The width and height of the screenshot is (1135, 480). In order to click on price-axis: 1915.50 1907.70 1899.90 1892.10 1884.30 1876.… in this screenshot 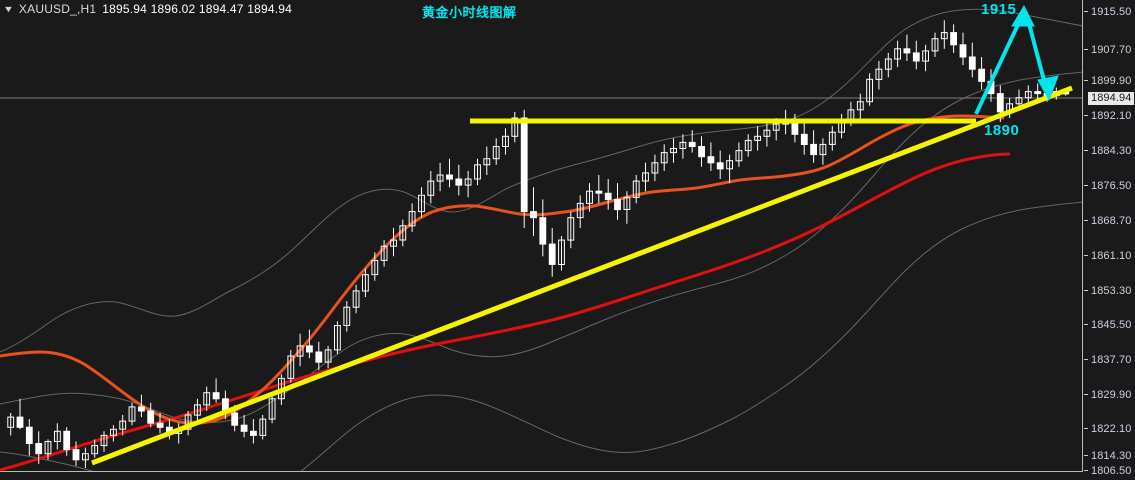, I will do `click(1109, 240)`.